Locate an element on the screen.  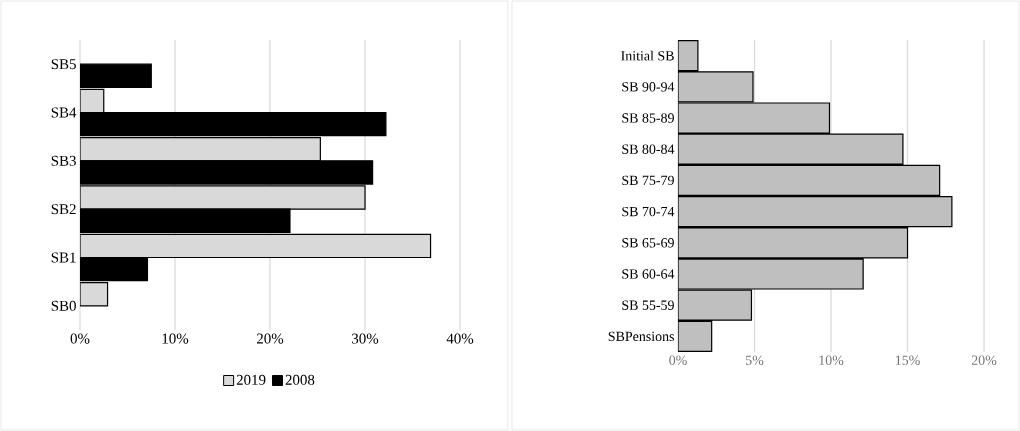
y-tick-label: SB 85-89 is located at coordinates (648, 118).